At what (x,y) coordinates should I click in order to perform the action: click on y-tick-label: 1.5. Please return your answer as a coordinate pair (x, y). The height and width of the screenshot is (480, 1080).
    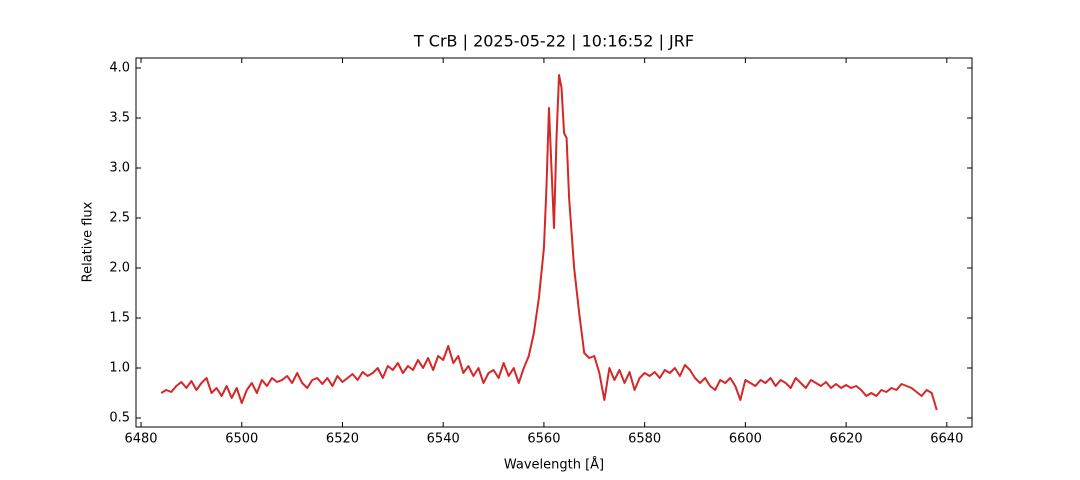
    Looking at the image, I should click on (119, 318).